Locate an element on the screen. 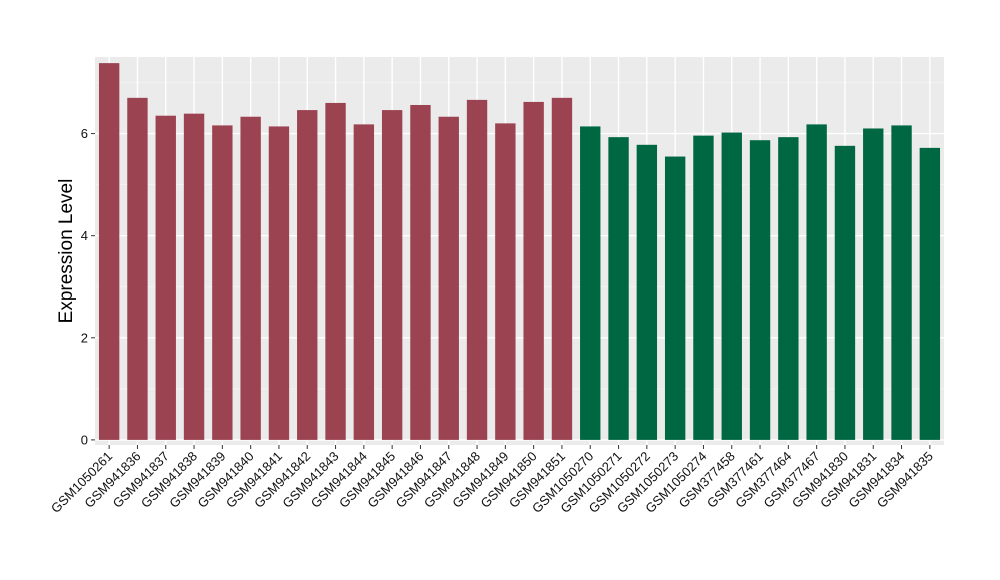  bar-GSM377464 is located at coordinates (788, 288).